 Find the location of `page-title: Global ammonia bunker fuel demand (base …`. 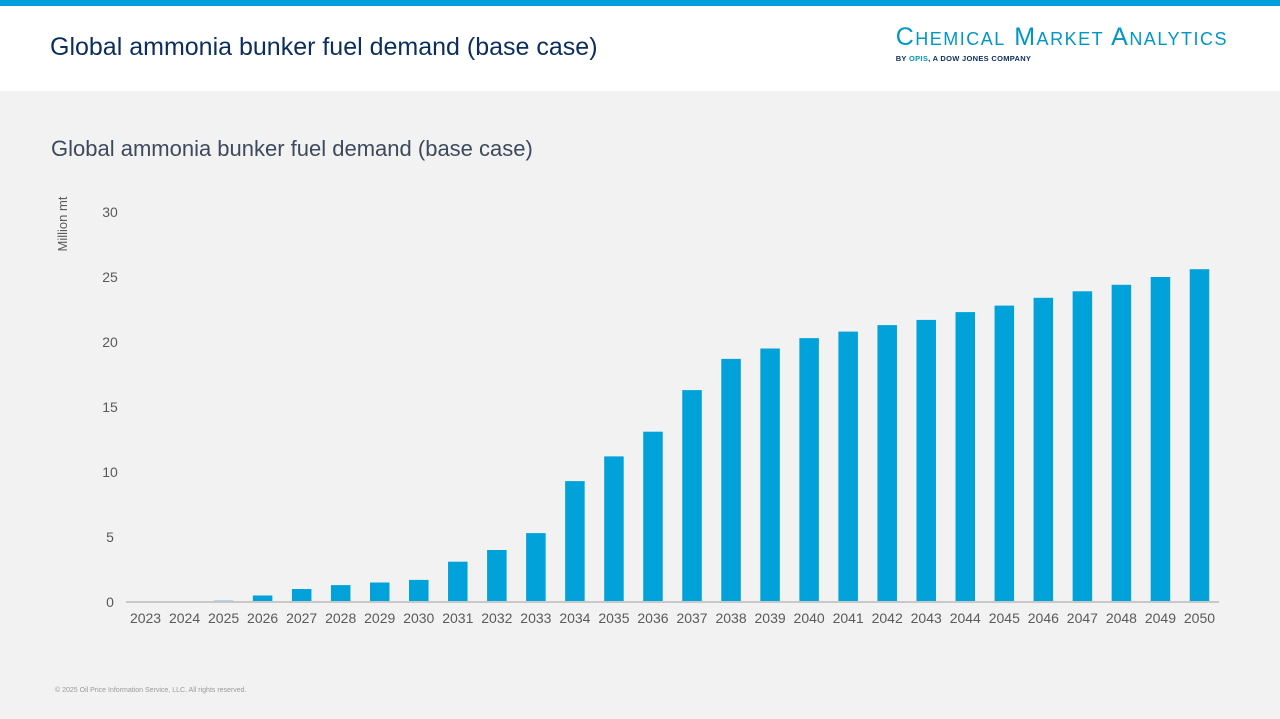

page-title: Global ammonia bunker fuel demand (base … is located at coordinates (324, 47).